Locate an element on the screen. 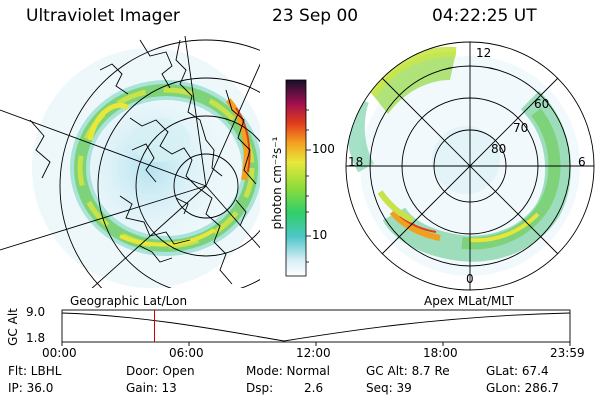  mlt-label-6: 6 is located at coordinates (582, 162).